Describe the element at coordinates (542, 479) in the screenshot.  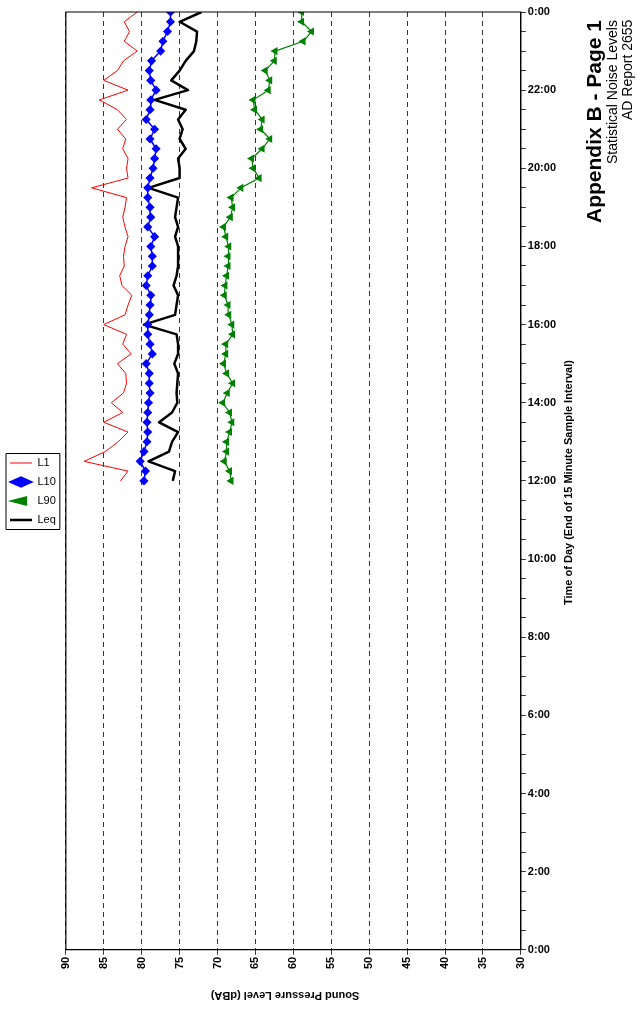
I see `y-tick-label: 12:00` at that location.